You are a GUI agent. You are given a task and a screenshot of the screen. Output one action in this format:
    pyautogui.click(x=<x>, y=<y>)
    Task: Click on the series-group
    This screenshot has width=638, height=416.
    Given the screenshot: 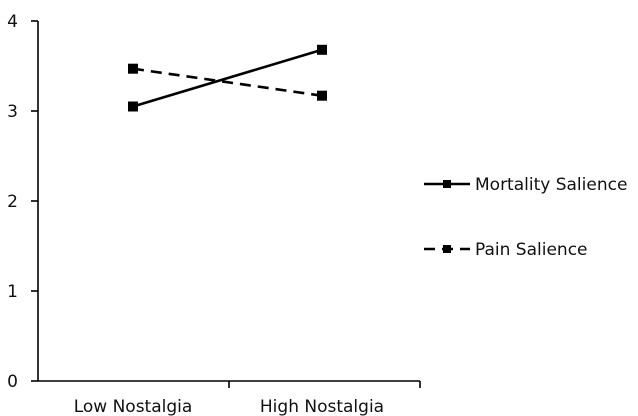 What is the action you would take?
    pyautogui.click(x=227, y=78)
    